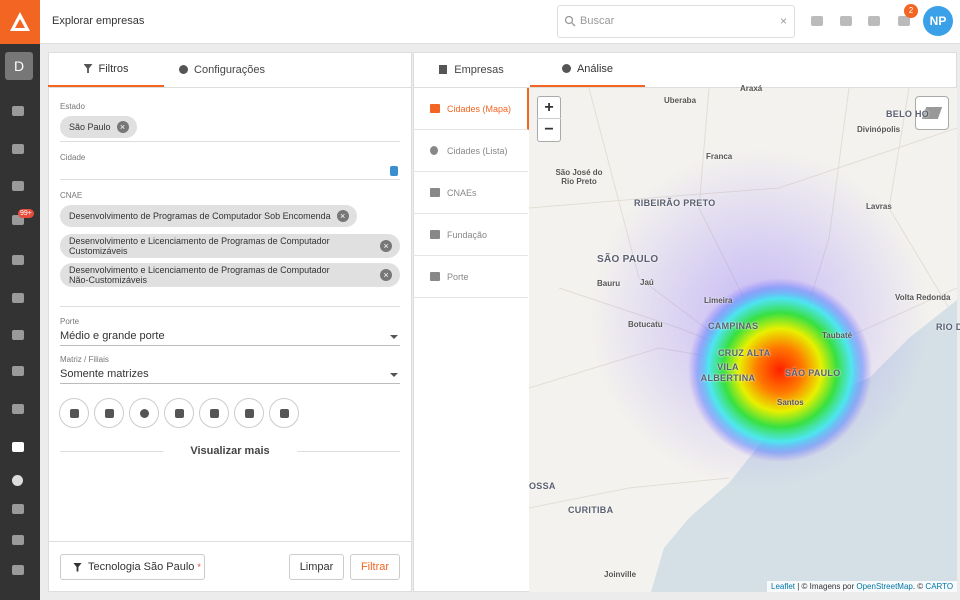 The height and width of the screenshot is (600, 960). I want to click on map-label: Limeira, so click(718, 300).